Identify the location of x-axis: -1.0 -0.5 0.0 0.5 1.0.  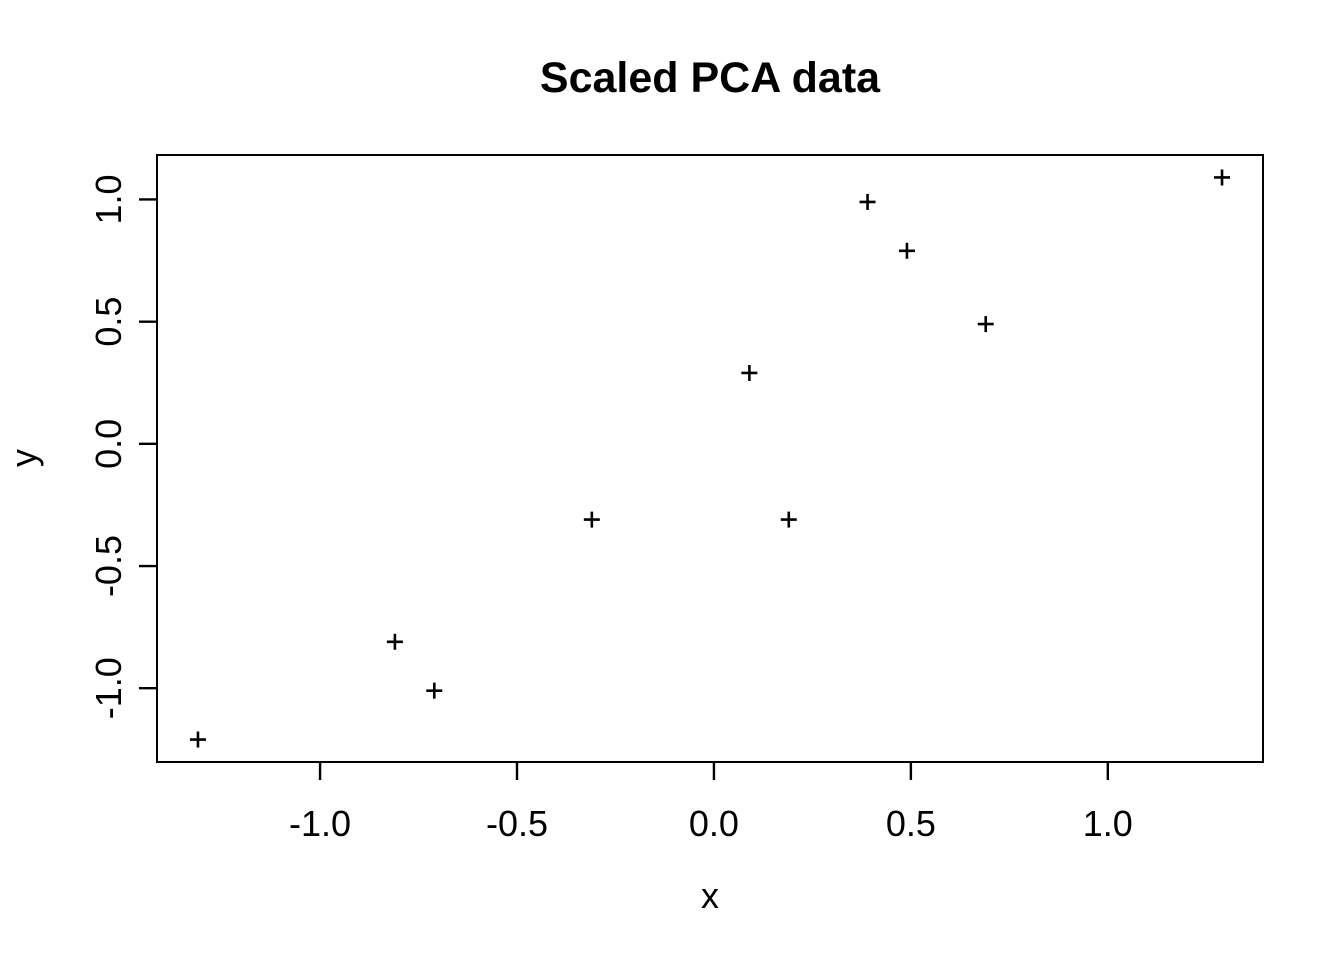
(711, 803).